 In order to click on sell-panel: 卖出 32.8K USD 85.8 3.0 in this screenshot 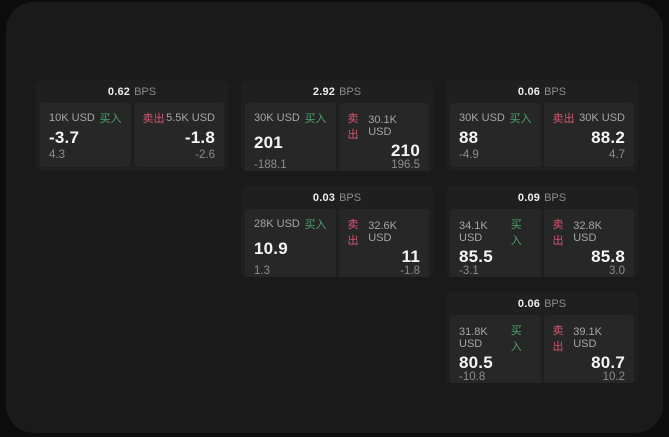, I will do `click(588, 243)`.